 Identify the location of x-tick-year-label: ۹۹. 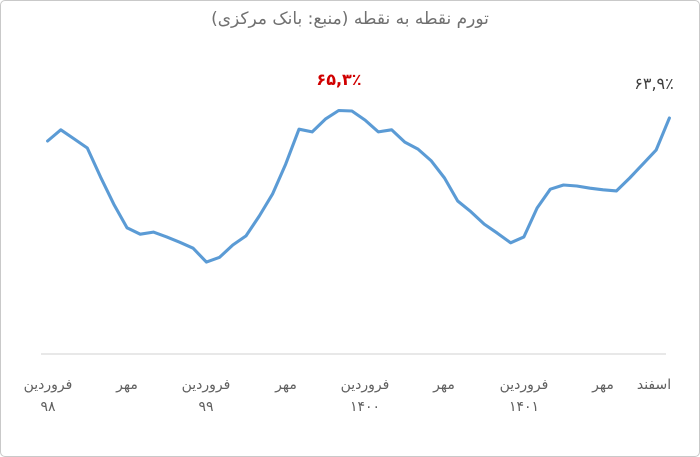
(206, 407).